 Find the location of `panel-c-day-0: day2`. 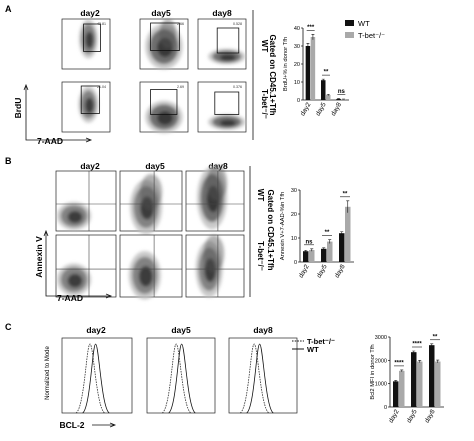

panel-c-day-0: day2 is located at coordinates (96, 330).